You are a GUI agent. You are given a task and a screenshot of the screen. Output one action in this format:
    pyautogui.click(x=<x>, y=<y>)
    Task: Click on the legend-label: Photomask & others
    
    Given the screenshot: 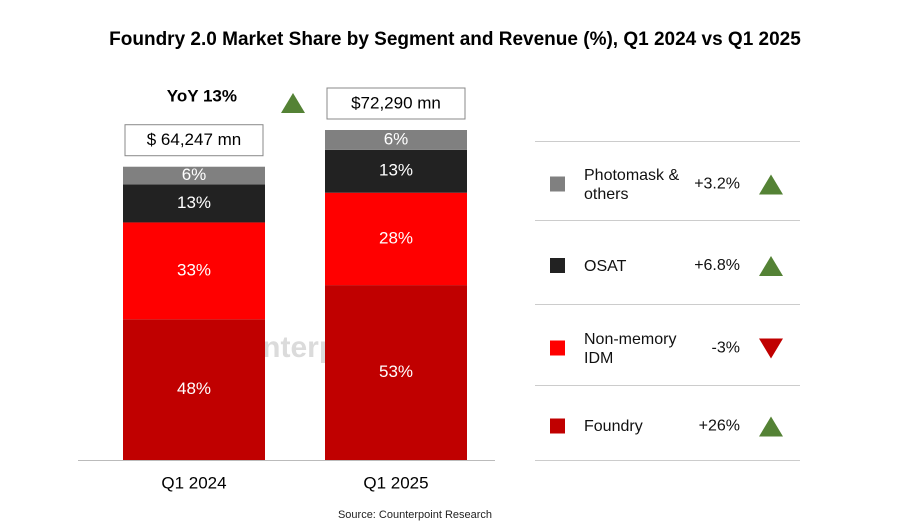 What is the action you would take?
    pyautogui.click(x=632, y=184)
    